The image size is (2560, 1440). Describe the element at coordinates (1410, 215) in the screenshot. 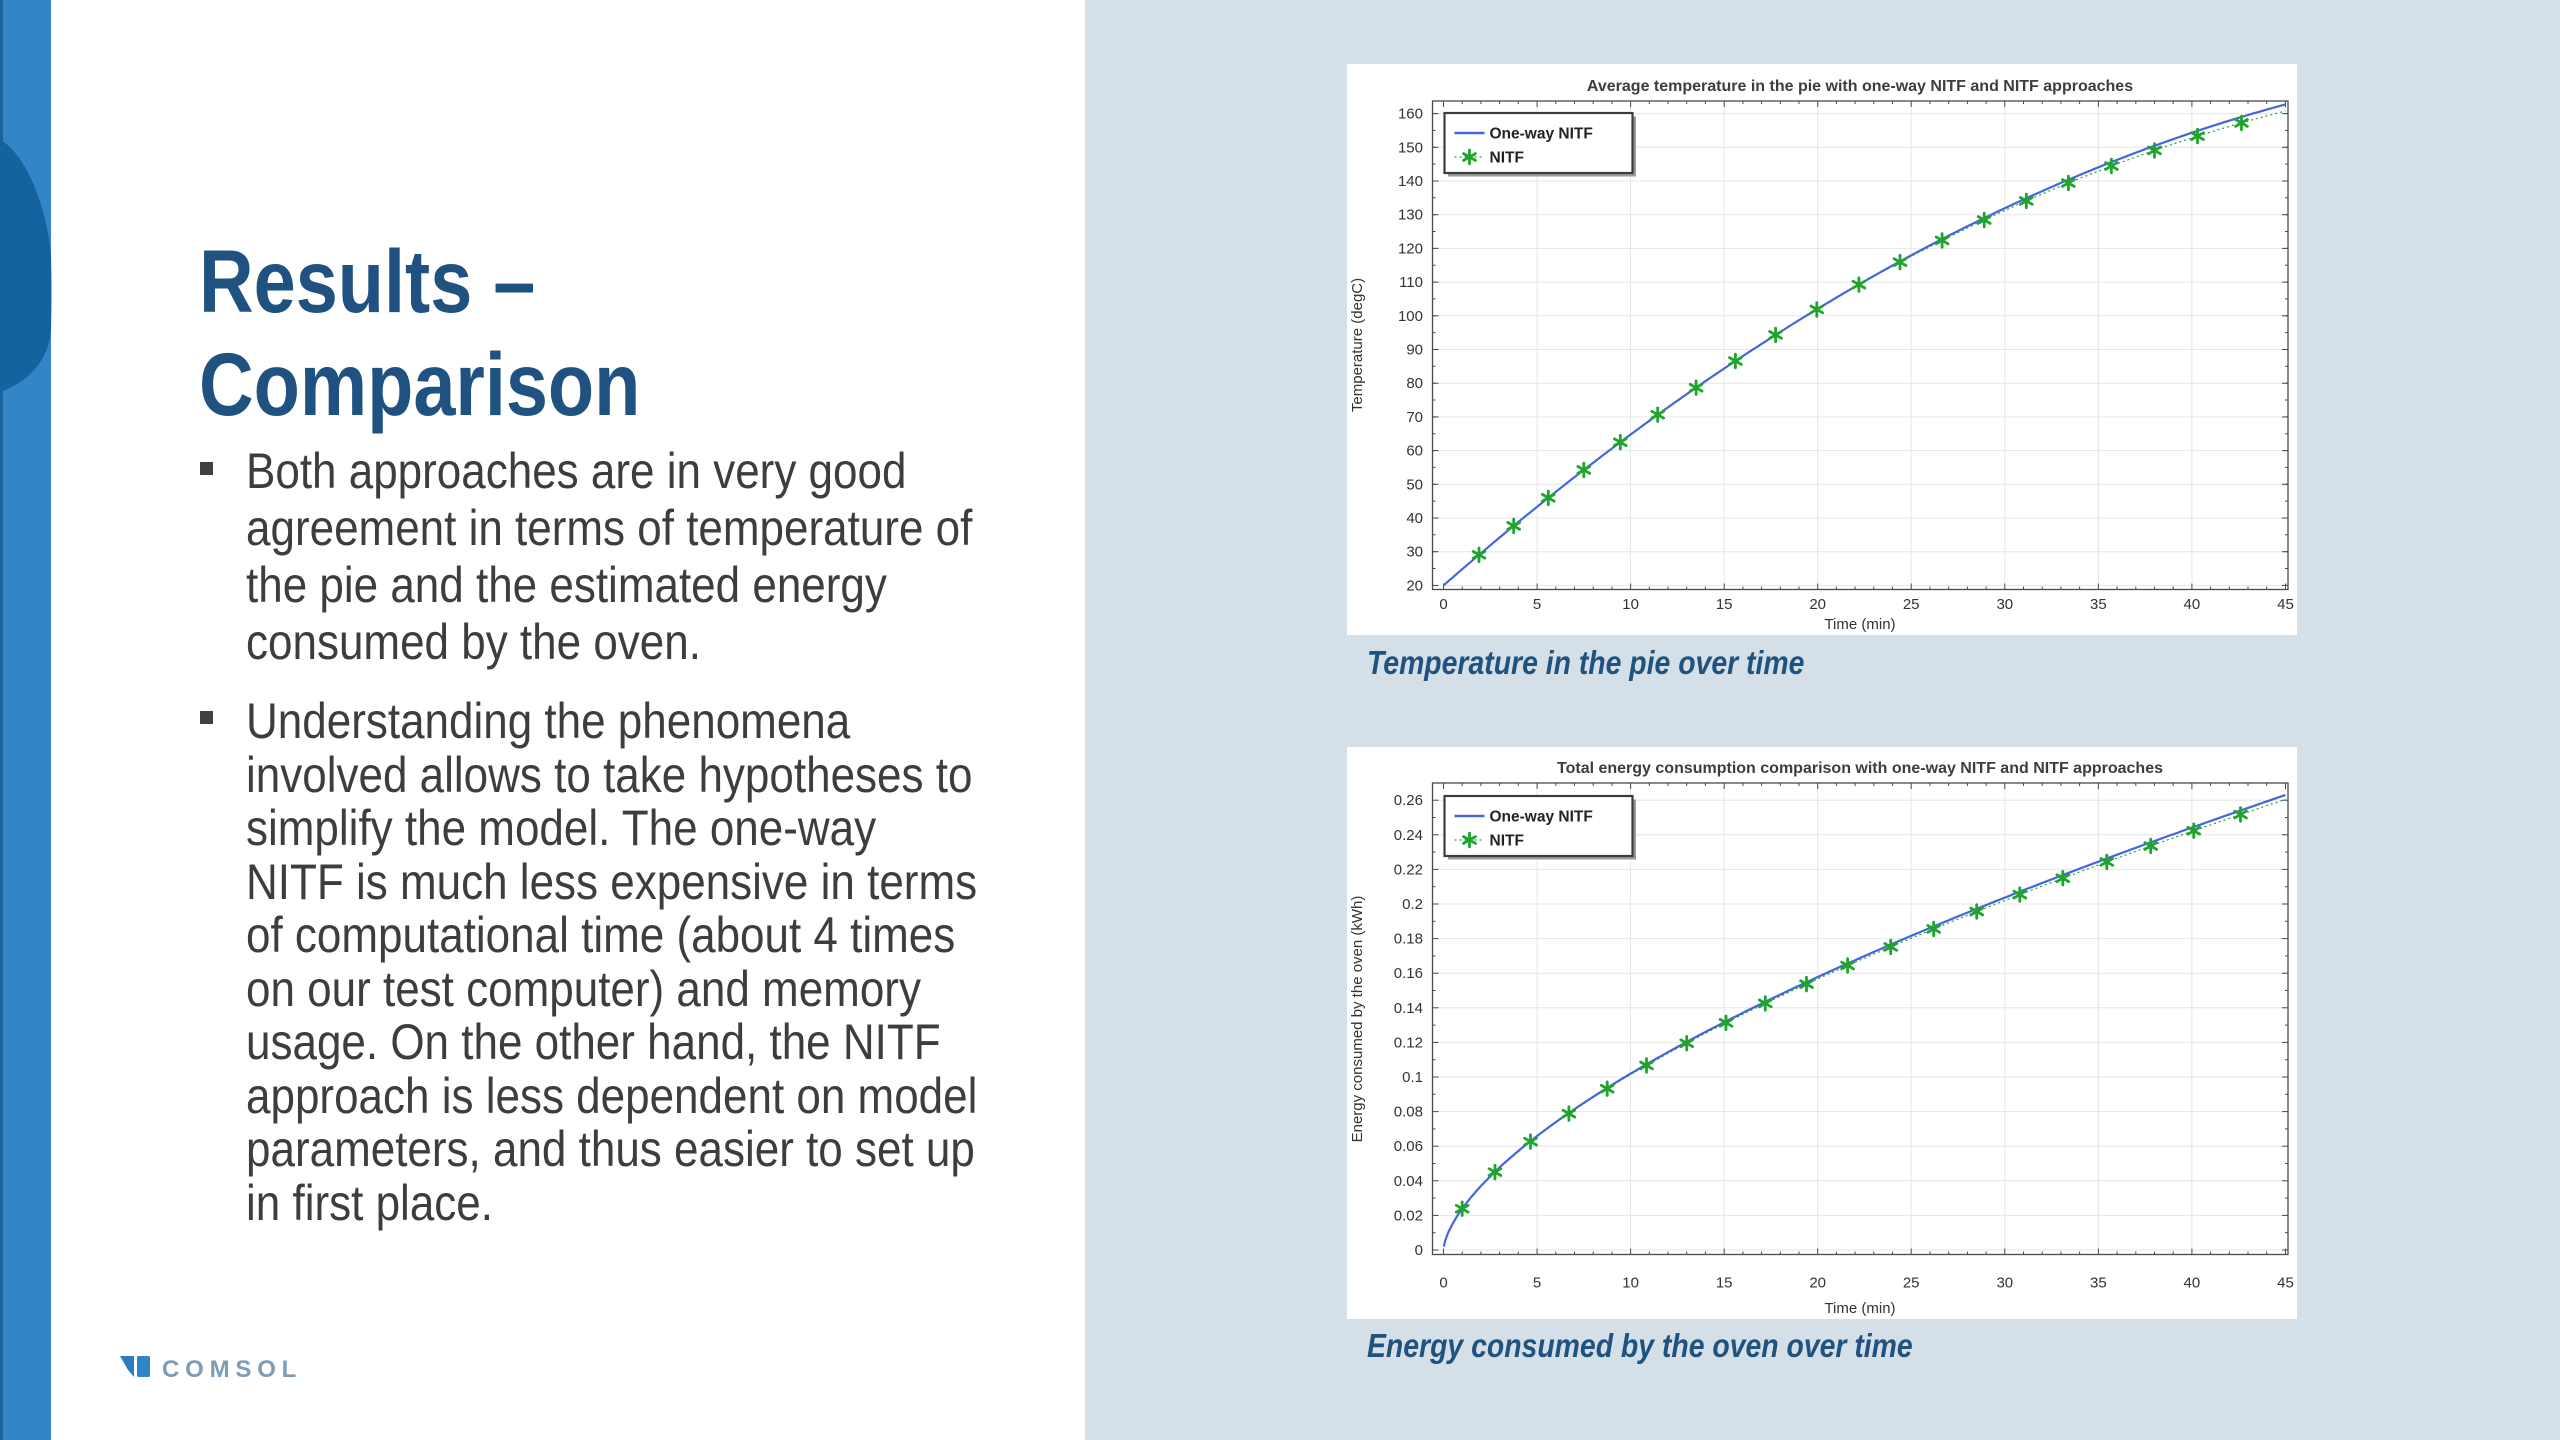

I see `svg-text: 130` at that location.